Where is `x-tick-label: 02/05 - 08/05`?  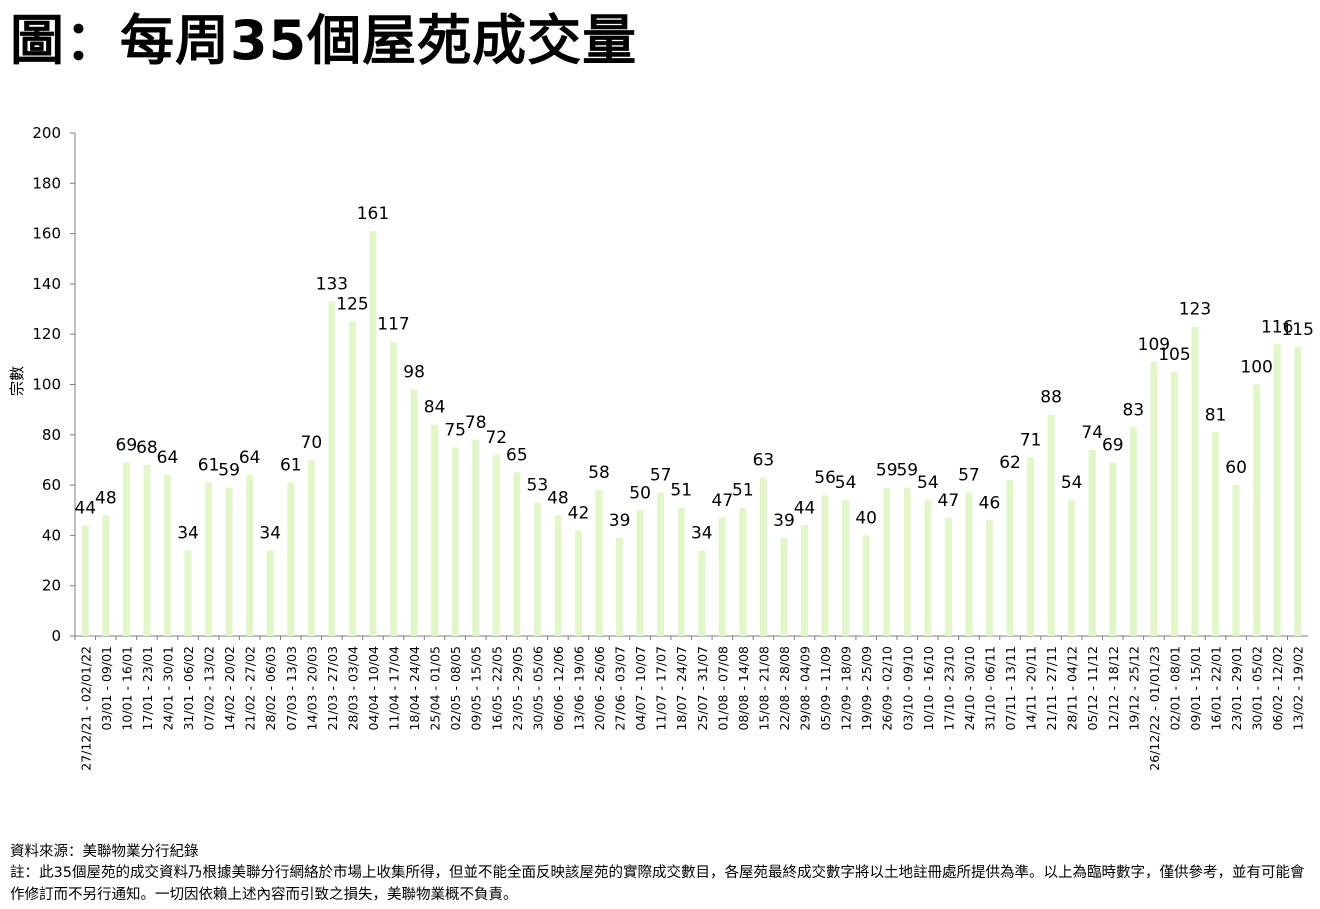
x-tick-label: 02/05 - 08/05 is located at coordinates (455, 688).